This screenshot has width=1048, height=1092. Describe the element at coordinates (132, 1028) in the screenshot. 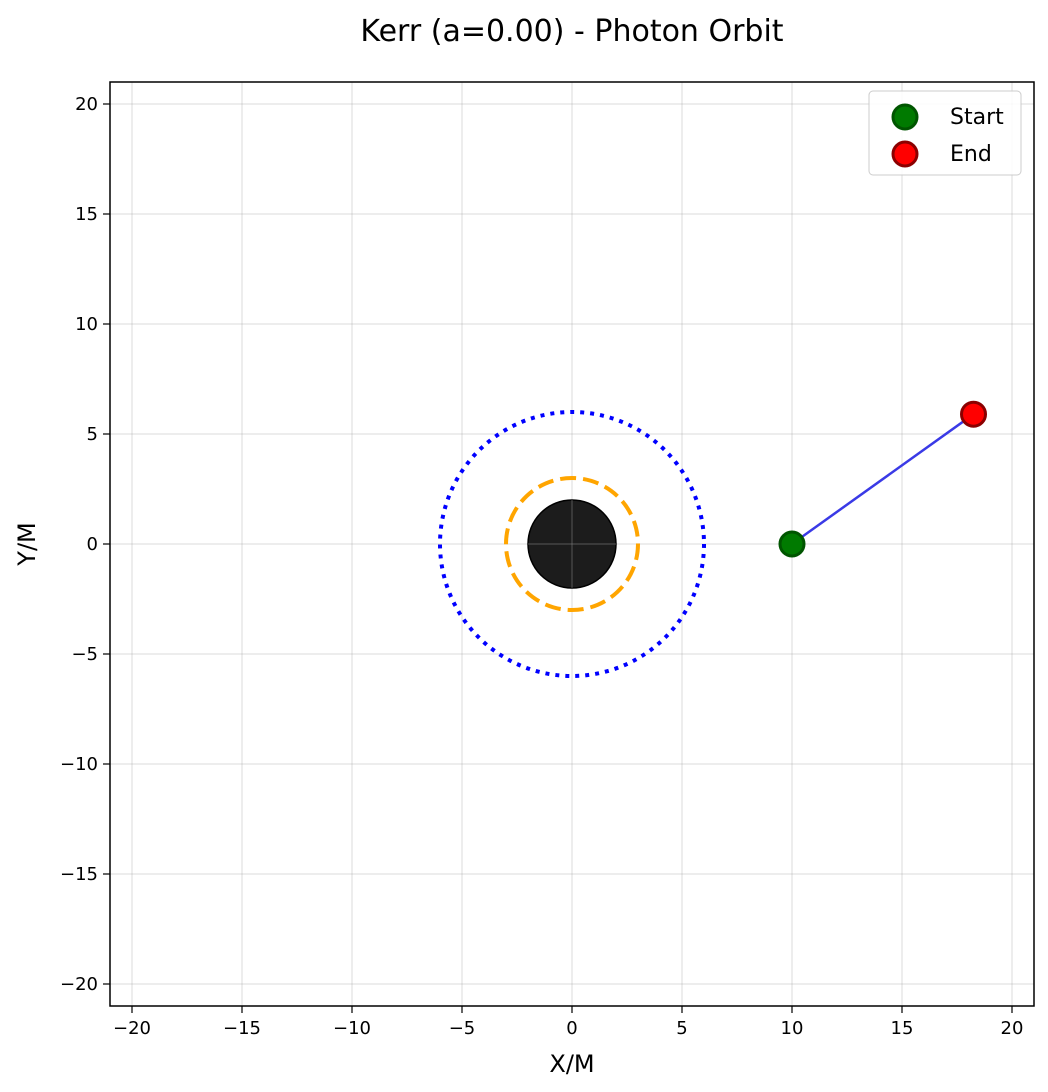

I see `x-tick-label: −20` at that location.